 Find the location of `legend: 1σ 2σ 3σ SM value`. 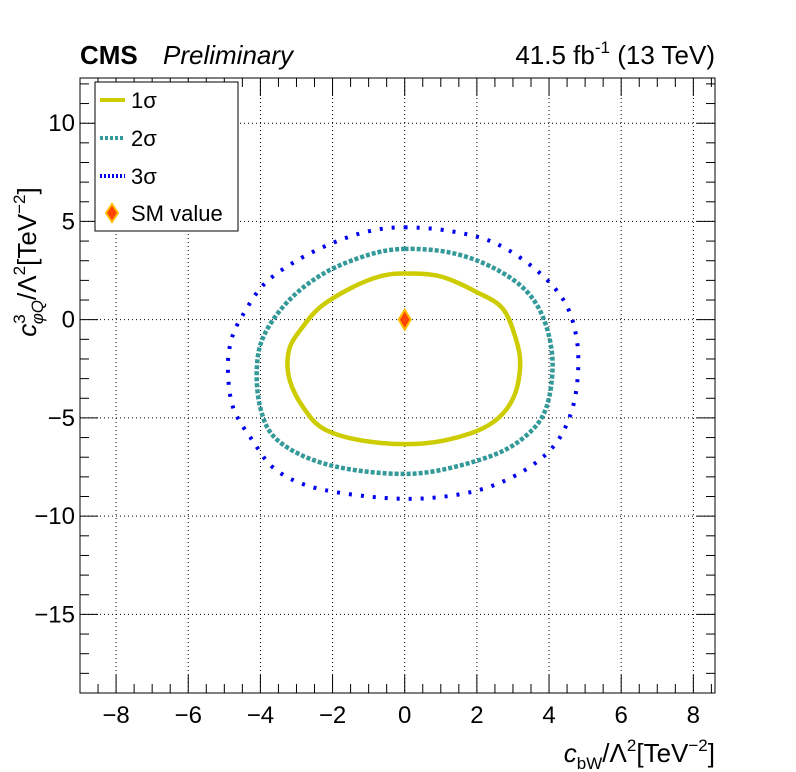

legend: 1σ 2σ 3σ SM value is located at coordinates (166, 156).